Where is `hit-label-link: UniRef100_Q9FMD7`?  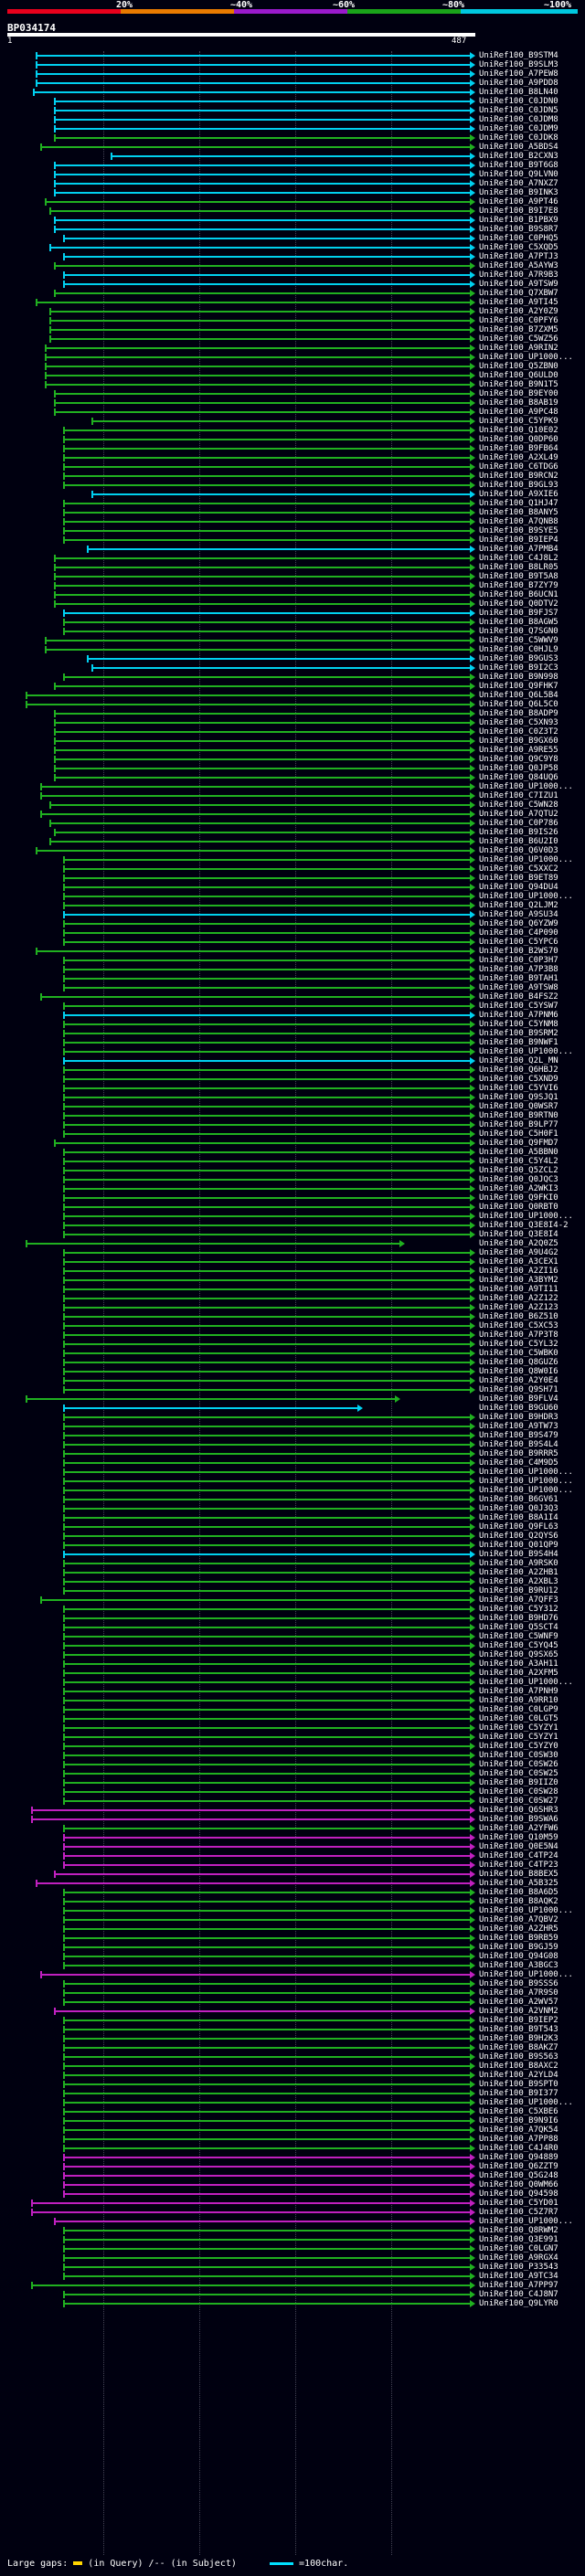
hit-label-link: UniRef100_Q9FMD7 is located at coordinates (518, 1143).